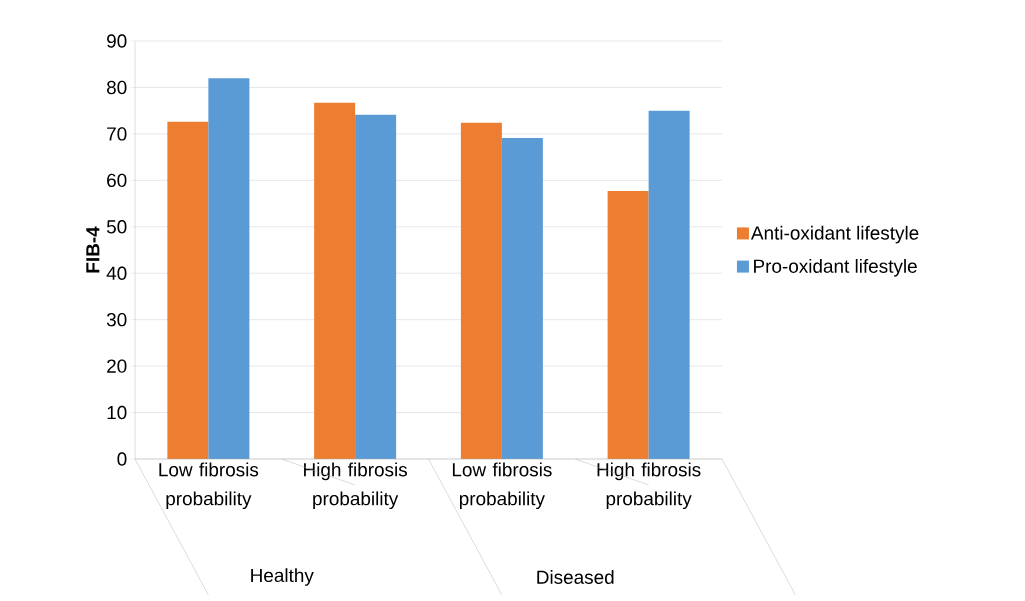 The image size is (1025, 601). What do you see at coordinates (117, 134) in the screenshot?
I see `y-tick-label: 70` at bounding box center [117, 134].